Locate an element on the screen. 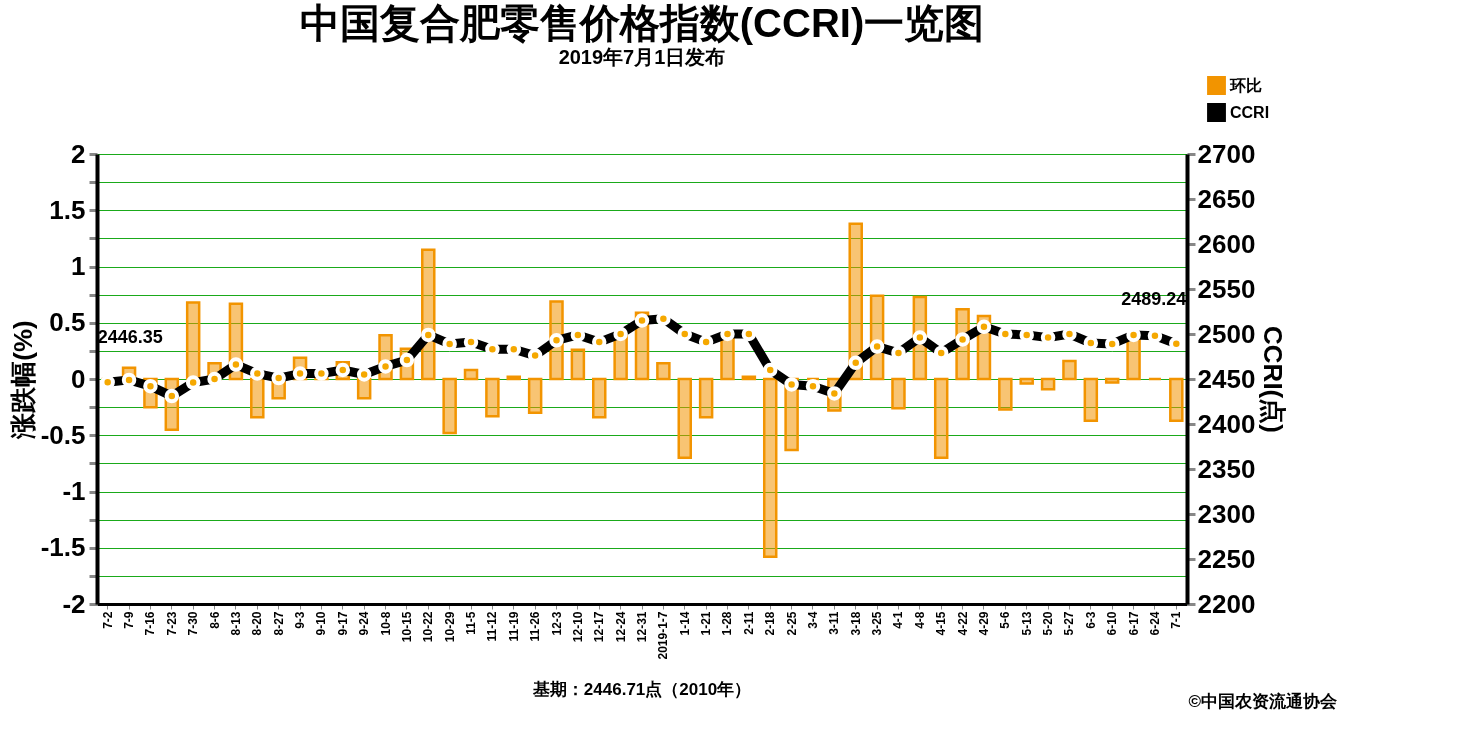 The width and height of the screenshot is (1464, 732). y2-tick-label: 2350 is located at coordinates (1226, 468).